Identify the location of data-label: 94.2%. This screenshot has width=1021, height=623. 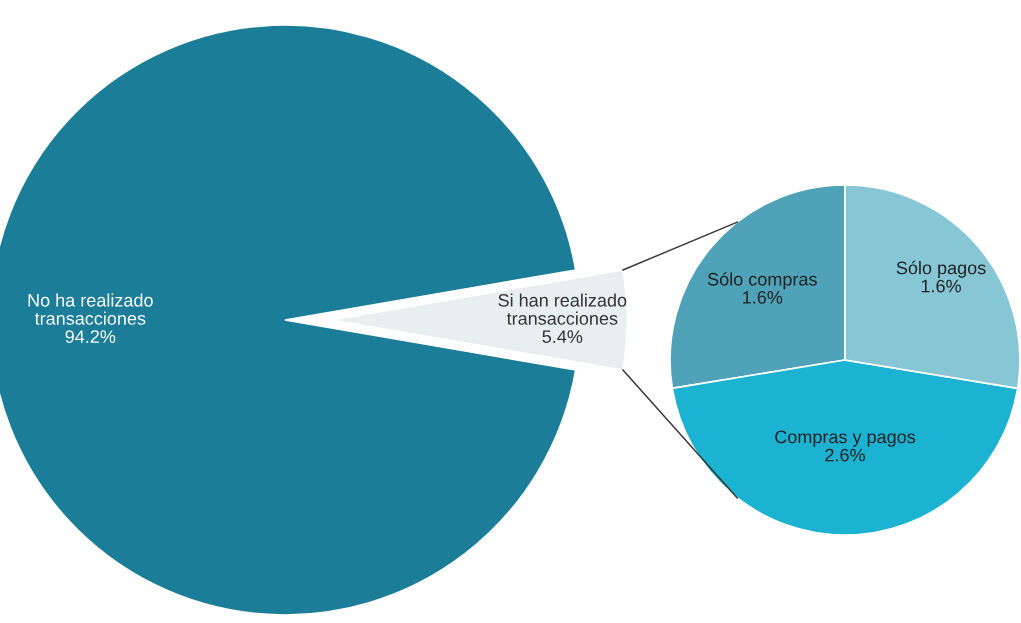
(90, 336).